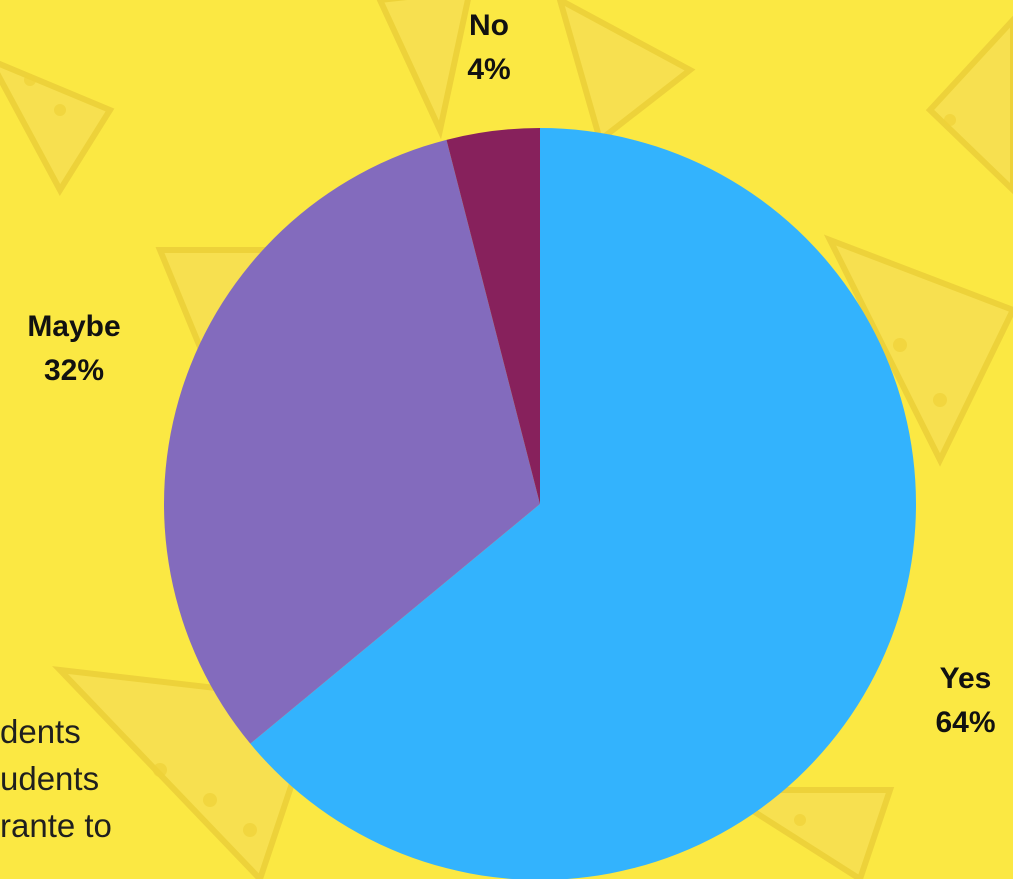  What do you see at coordinates (40, 731) in the screenshot?
I see `body-text-line: dents` at bounding box center [40, 731].